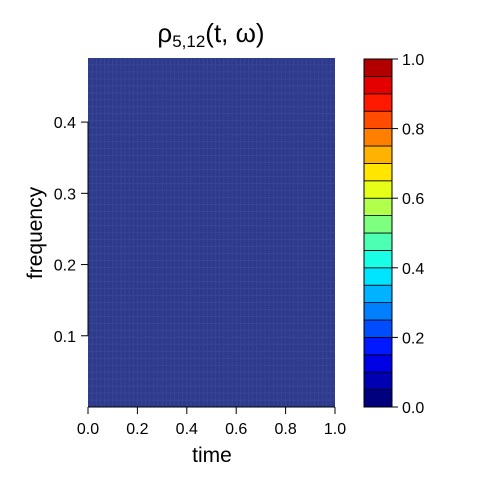 This screenshot has width=480, height=485. What do you see at coordinates (211, 422) in the screenshot?
I see `x-axis: 0.0 0.2 0.4 0.6 0.8 1.0` at bounding box center [211, 422].